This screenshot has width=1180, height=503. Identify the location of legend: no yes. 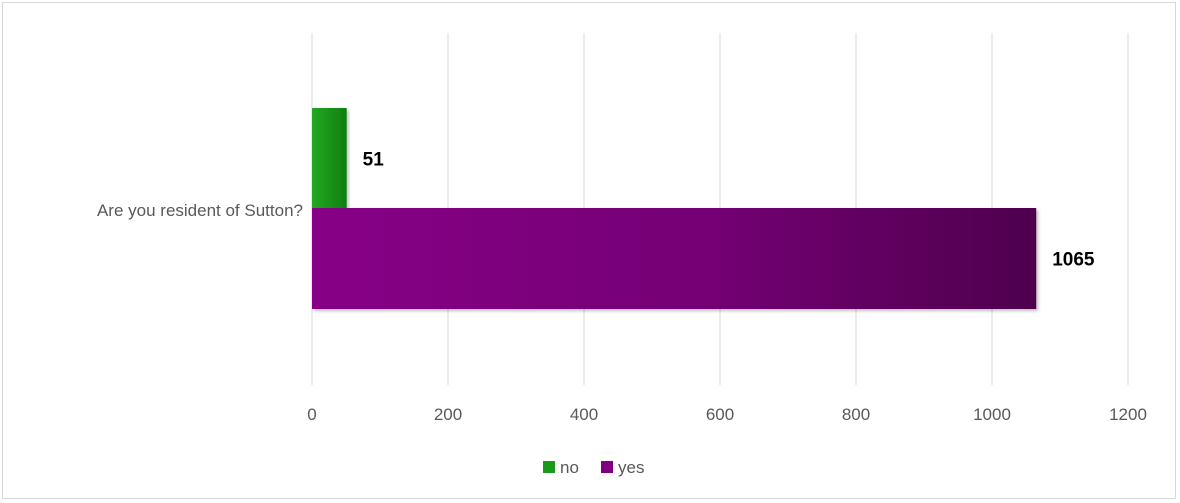
(593, 467).